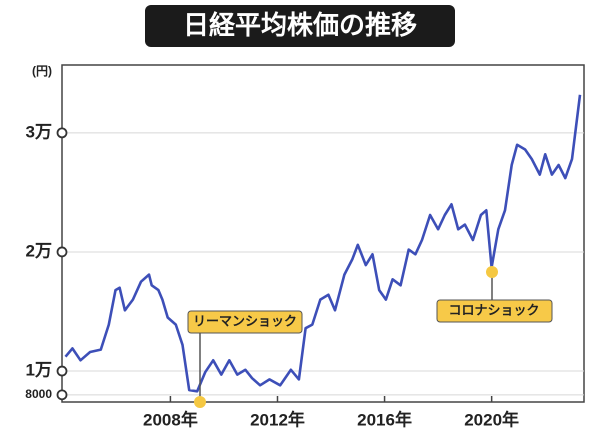 The height and width of the screenshot is (440, 600). I want to click on y-tick-label: 2万, so click(39, 250).